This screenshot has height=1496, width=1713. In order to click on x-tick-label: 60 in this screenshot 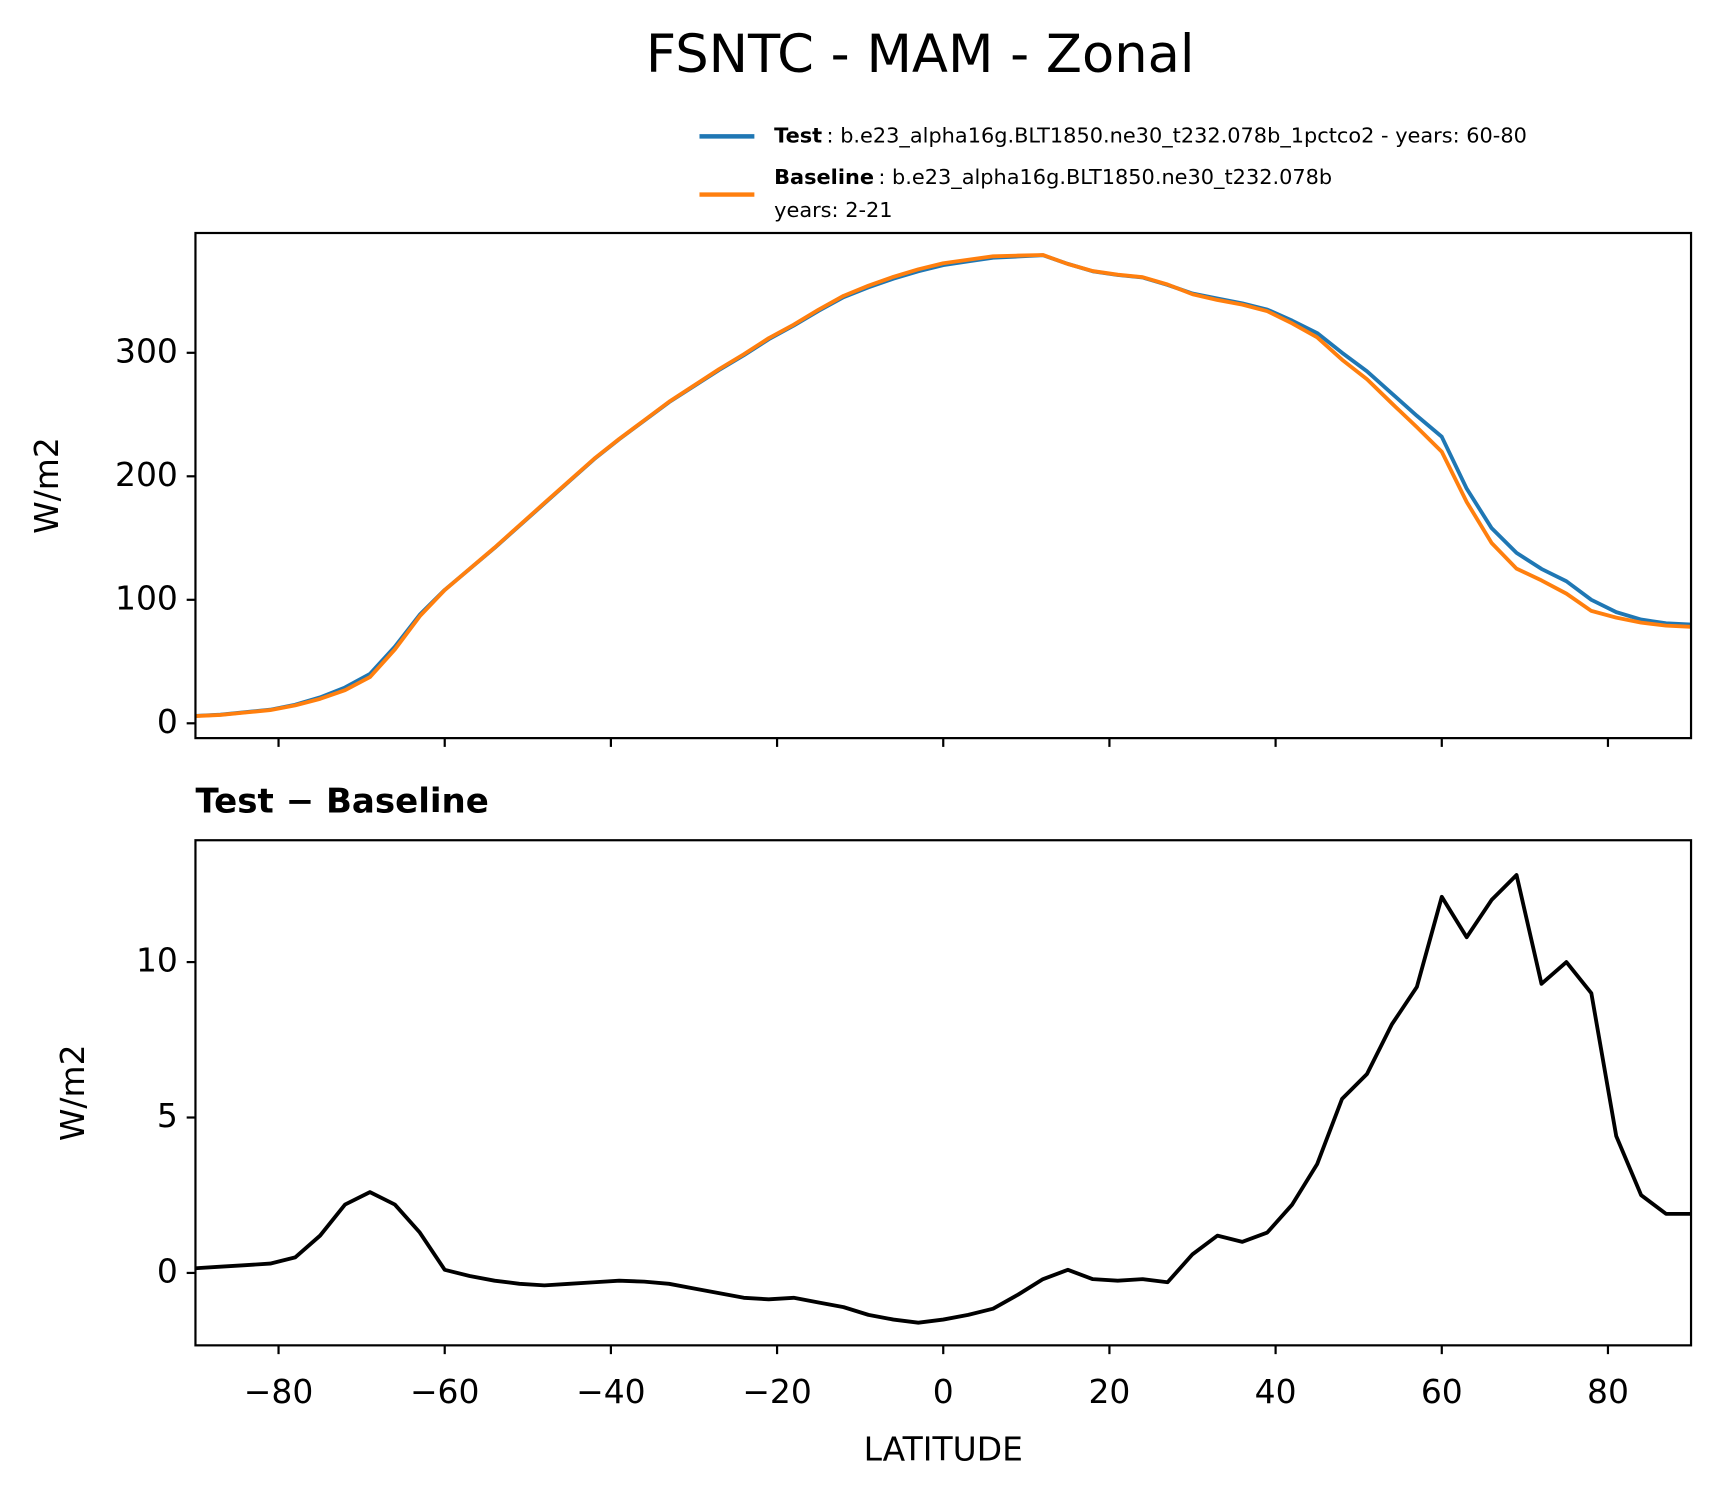, I will do `click(1442, 1391)`.